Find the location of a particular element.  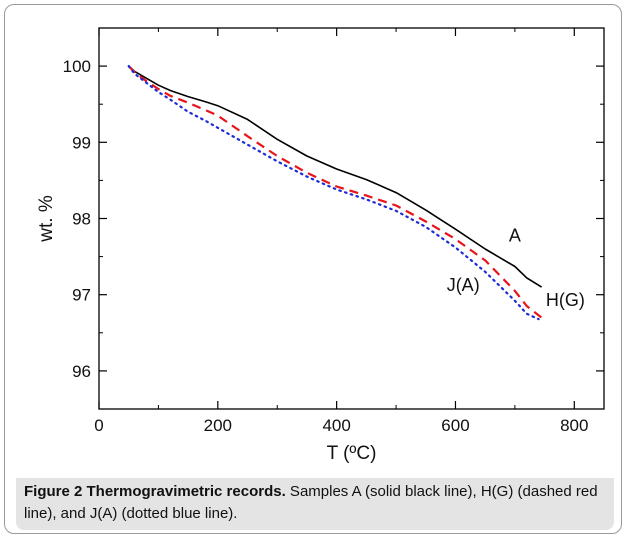

x-tick-label: 600 is located at coordinates (455, 425).